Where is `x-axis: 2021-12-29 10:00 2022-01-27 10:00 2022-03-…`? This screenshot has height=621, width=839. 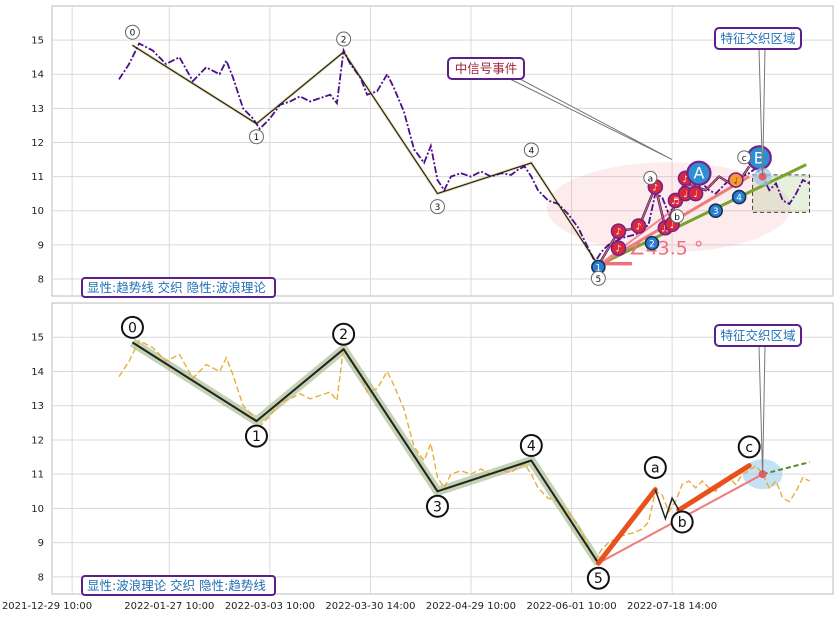
x-axis: 2021-12-29 10:00 2022-01-27 10:00 2022-03-… is located at coordinates (359, 606).